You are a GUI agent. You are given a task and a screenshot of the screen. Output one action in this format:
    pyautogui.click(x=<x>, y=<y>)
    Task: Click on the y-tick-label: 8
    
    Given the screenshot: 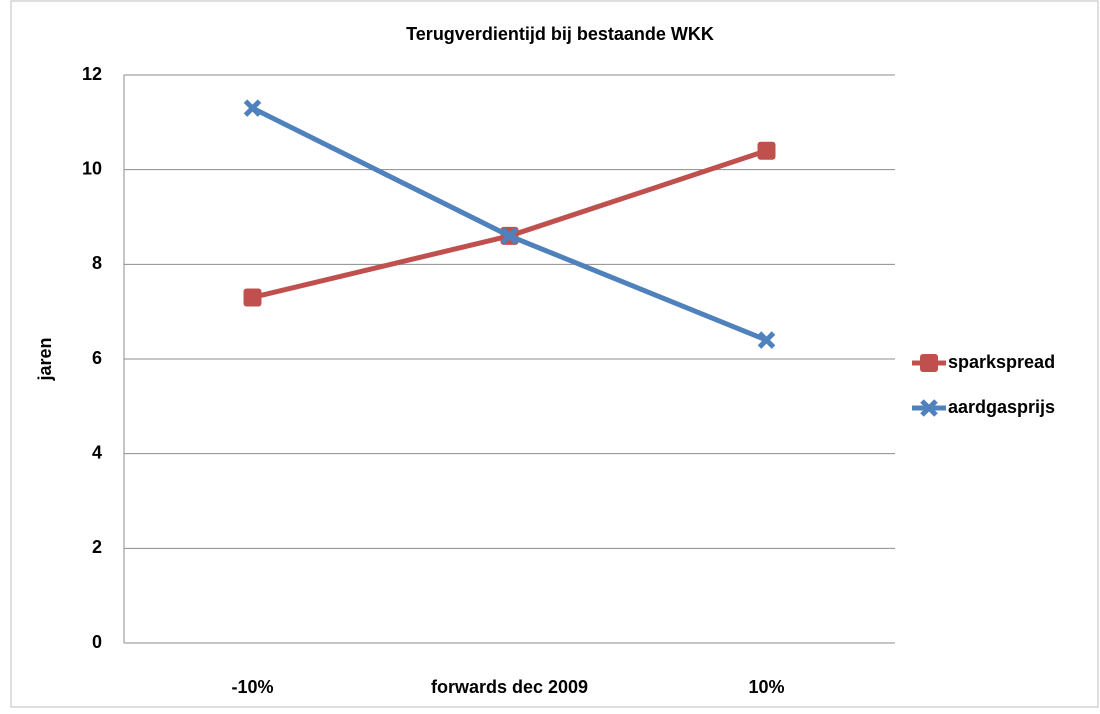 What is the action you would take?
    pyautogui.click(x=97, y=263)
    